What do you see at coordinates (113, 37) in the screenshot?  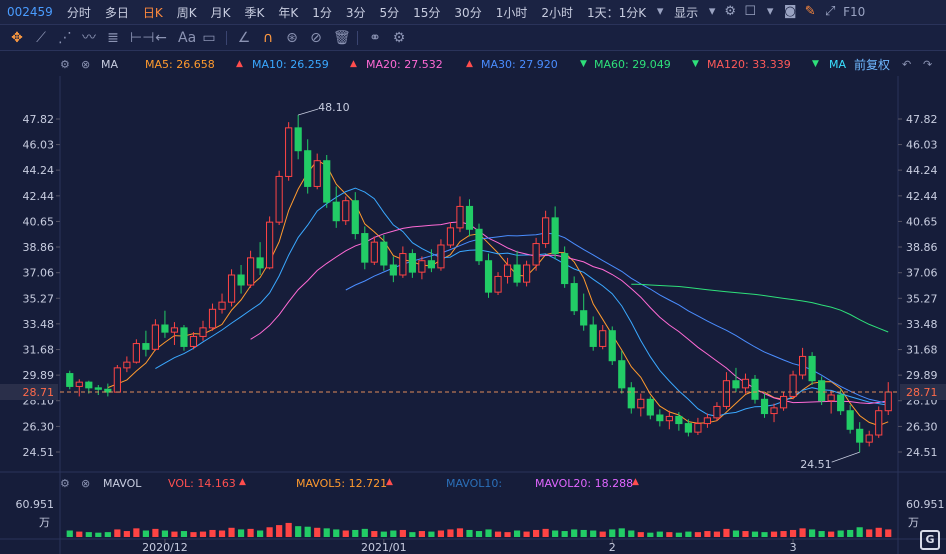 I see `fibonacci-icon: ≣` at bounding box center [113, 37].